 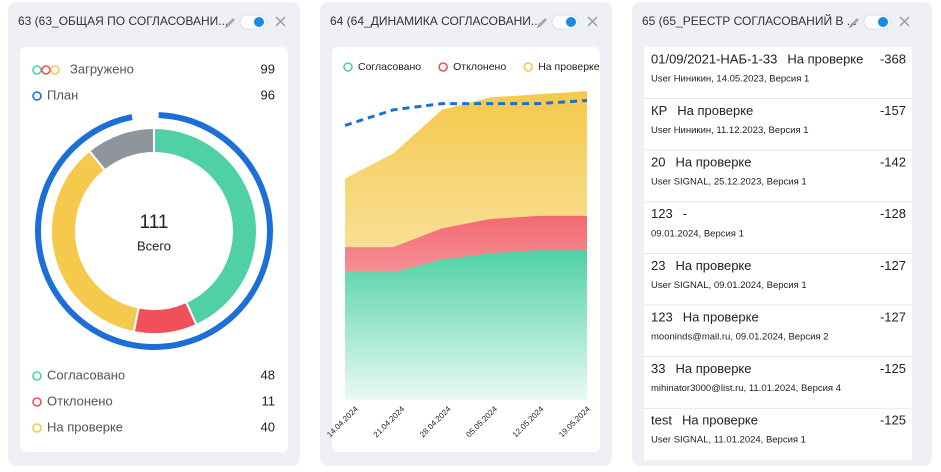 What do you see at coordinates (466, 325) in the screenshot?
I see `area` at bounding box center [466, 325].